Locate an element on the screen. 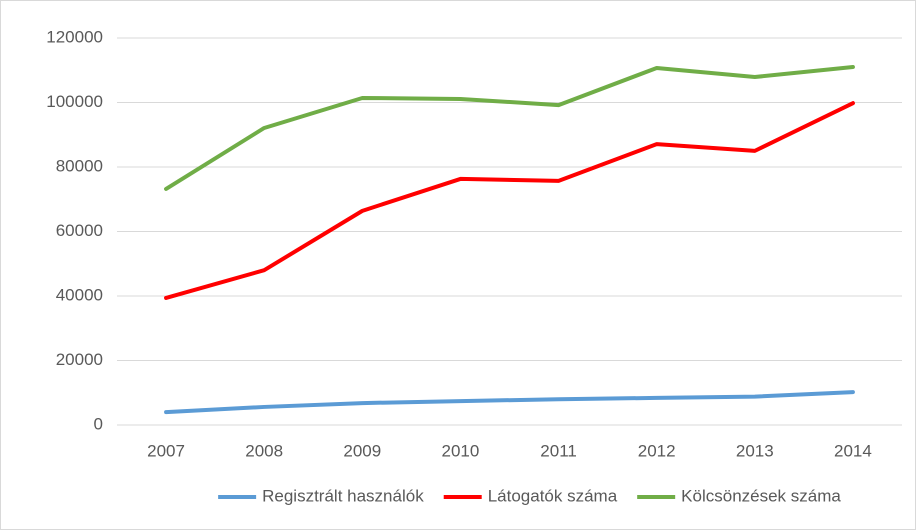 The height and width of the screenshot is (531, 917). y-tick-label: 100000 is located at coordinates (74, 101).